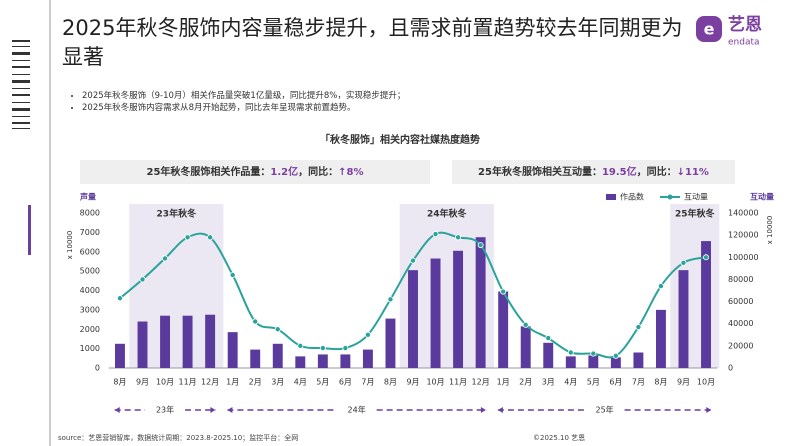 This screenshot has height=446, width=793. I want to click on y2-tick-label: 140000, so click(743, 213).